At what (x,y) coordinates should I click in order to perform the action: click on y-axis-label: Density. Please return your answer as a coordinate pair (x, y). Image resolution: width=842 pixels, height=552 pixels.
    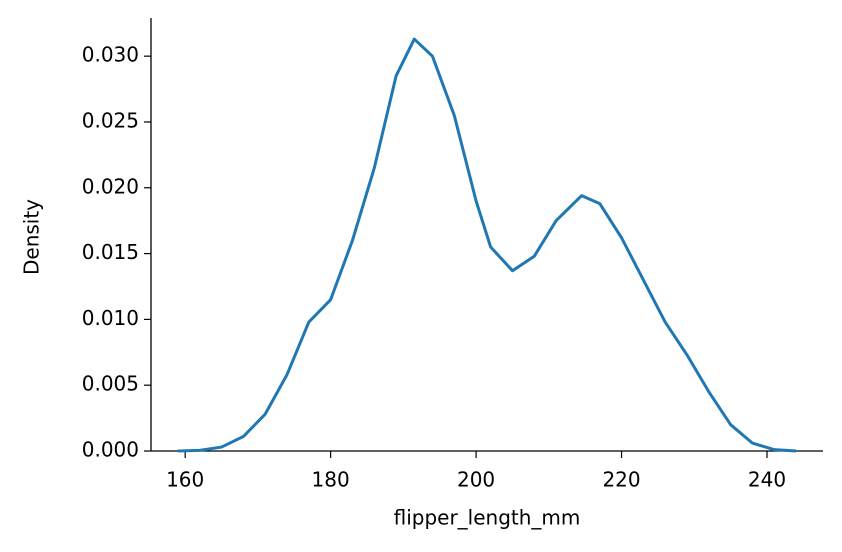
    Looking at the image, I should click on (32, 237).